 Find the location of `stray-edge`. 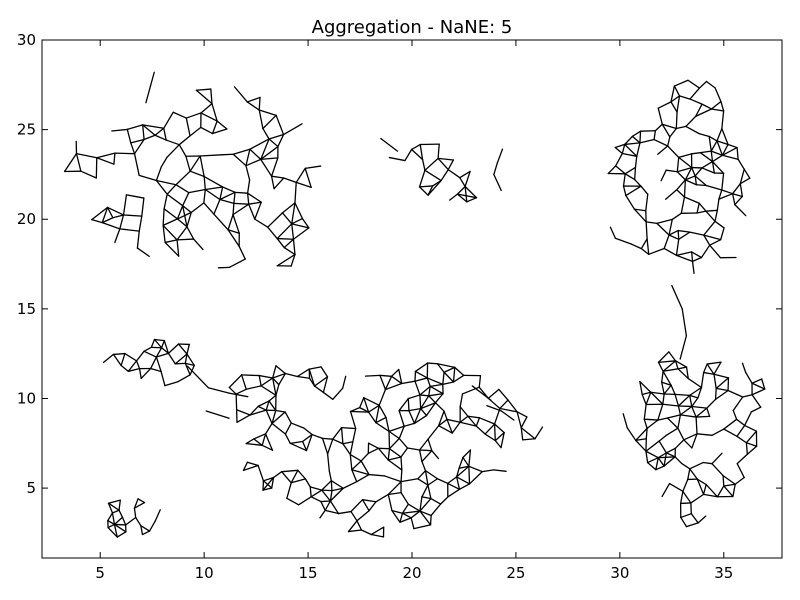

stray-edge is located at coordinates (217, 414).